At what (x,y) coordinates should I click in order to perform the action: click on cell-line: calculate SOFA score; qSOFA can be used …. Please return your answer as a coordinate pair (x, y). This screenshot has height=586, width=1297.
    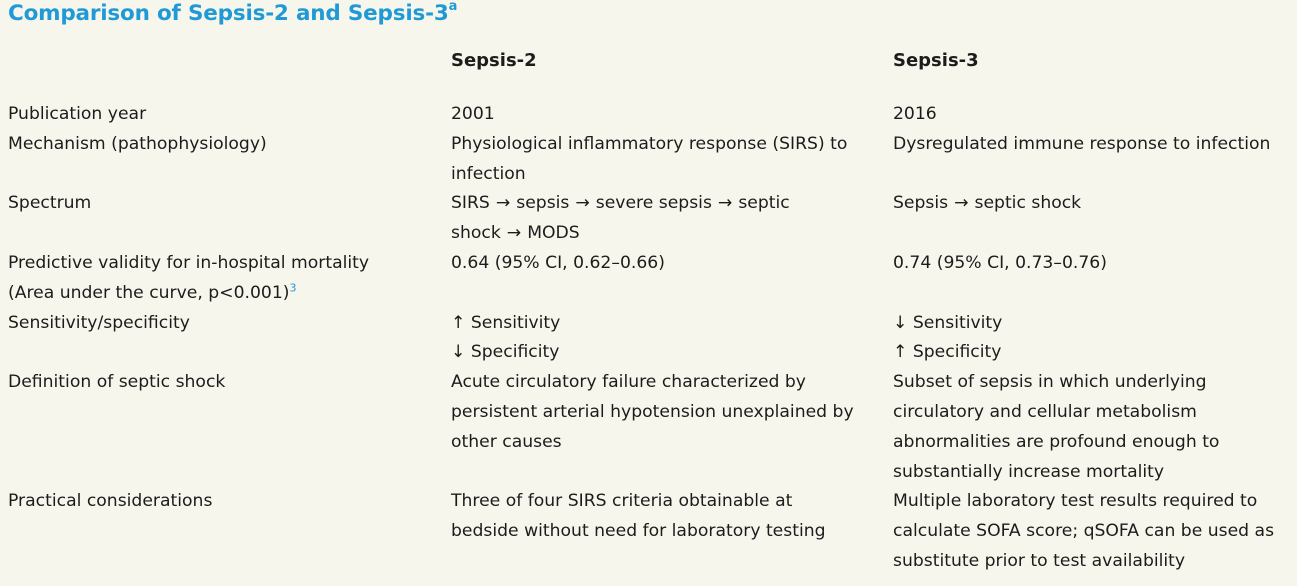
    Looking at the image, I should click on (1084, 531).